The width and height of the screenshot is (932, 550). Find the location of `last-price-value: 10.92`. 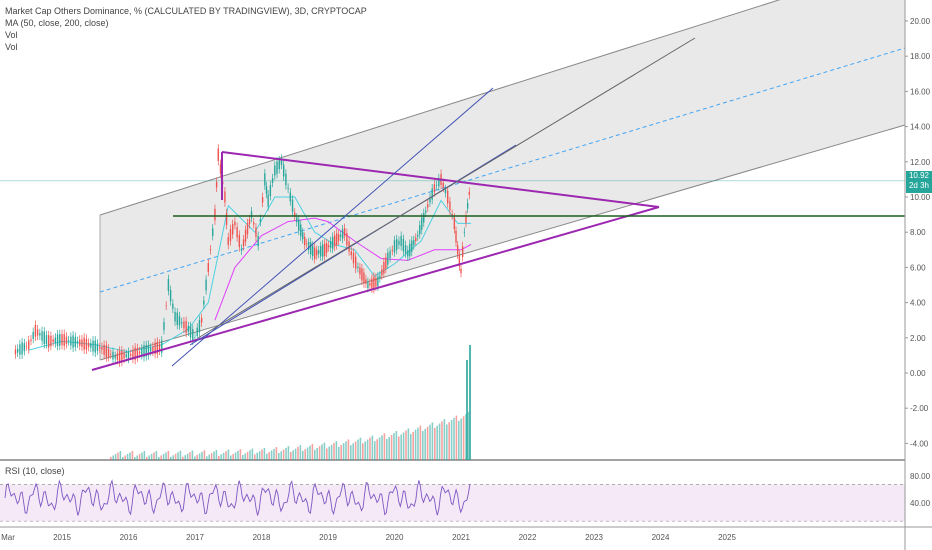

last-price-value: 10.92 is located at coordinates (919, 175).